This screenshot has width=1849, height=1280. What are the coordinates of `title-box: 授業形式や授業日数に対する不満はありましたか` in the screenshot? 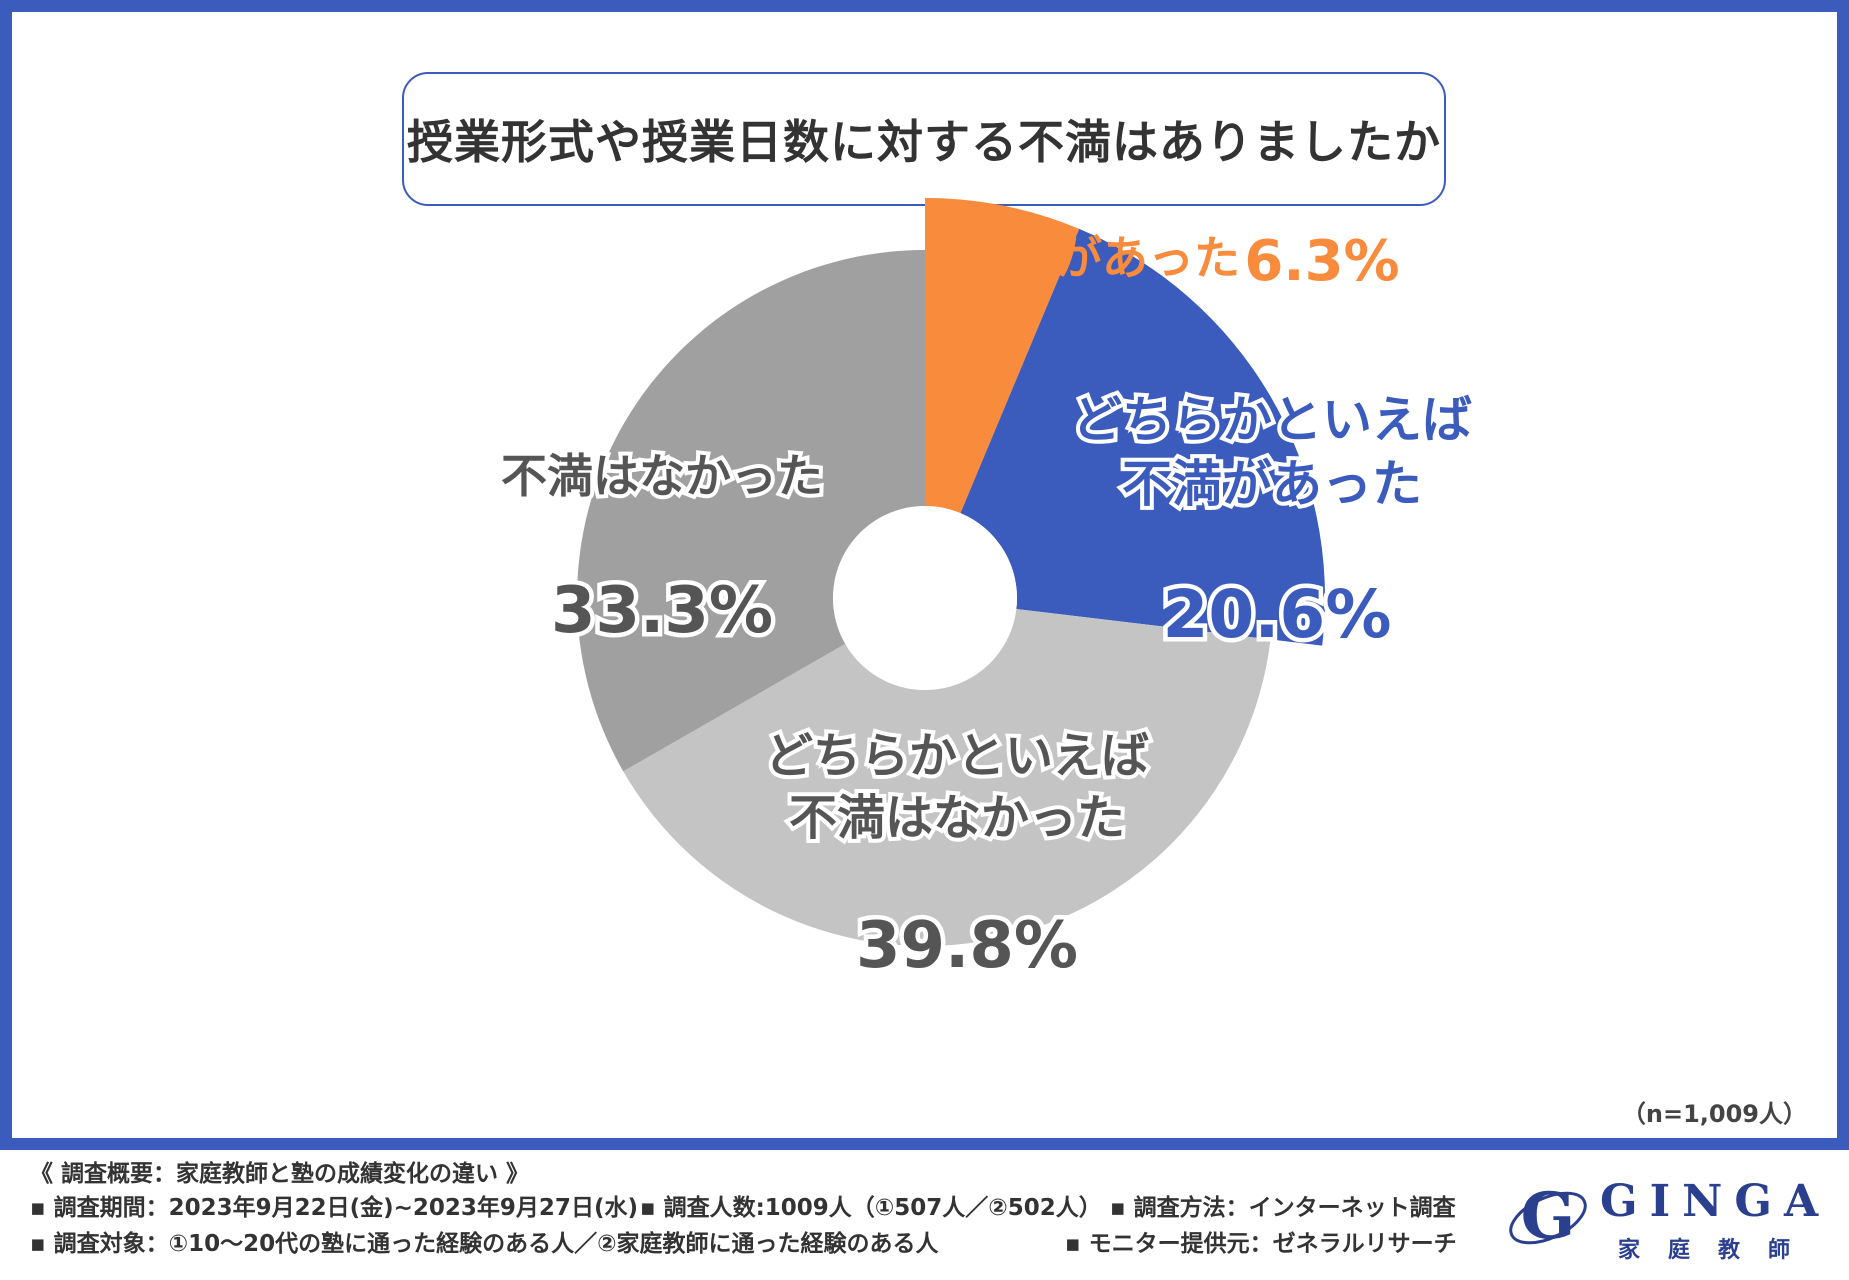 It's located at (924, 139).